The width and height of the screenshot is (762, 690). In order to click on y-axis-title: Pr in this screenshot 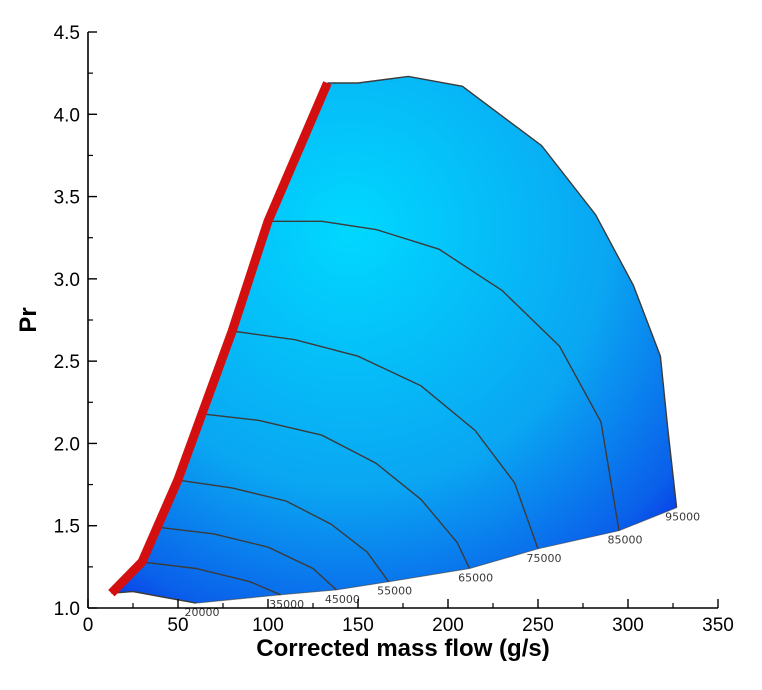, I will do `click(28, 319)`.